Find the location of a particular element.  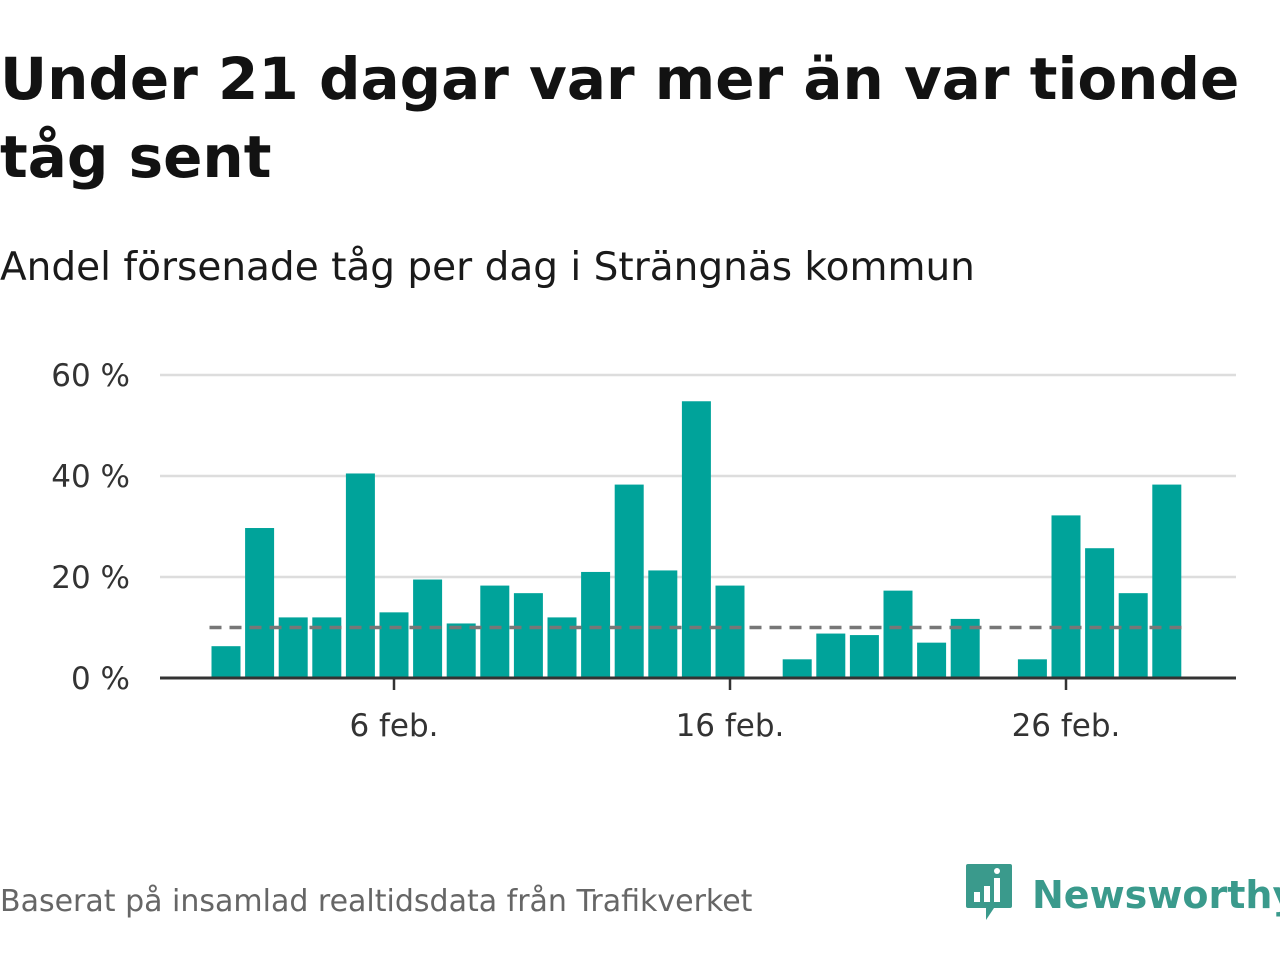

x-tick-label: 6 feb. is located at coordinates (393, 726).